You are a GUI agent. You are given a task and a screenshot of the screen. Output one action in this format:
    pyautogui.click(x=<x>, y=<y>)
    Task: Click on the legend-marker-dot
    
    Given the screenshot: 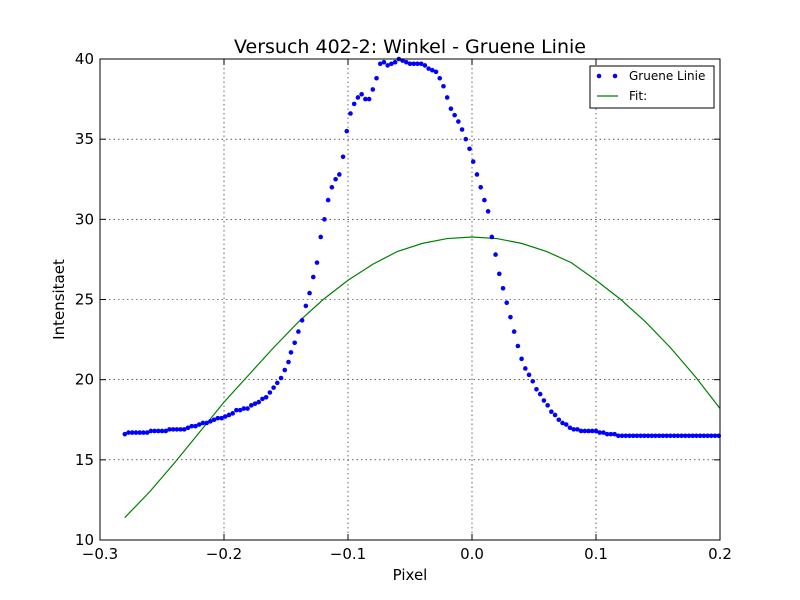 What is the action you would take?
    pyautogui.click(x=599, y=76)
    